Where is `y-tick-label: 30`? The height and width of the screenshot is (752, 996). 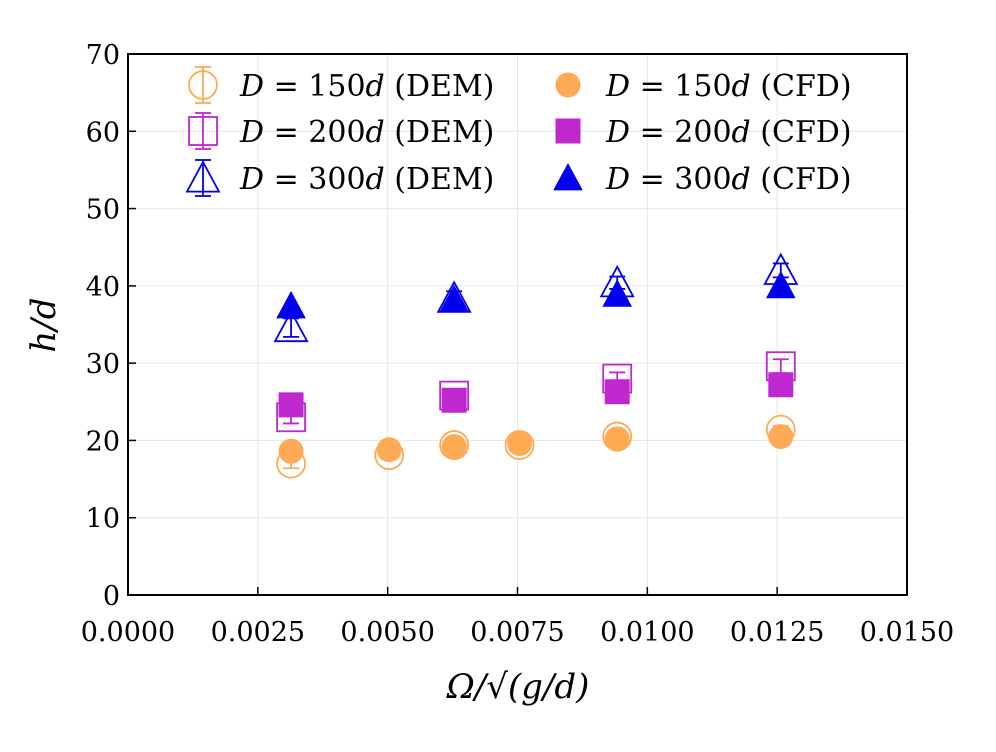 y-tick-label: 30 is located at coordinates (103, 364).